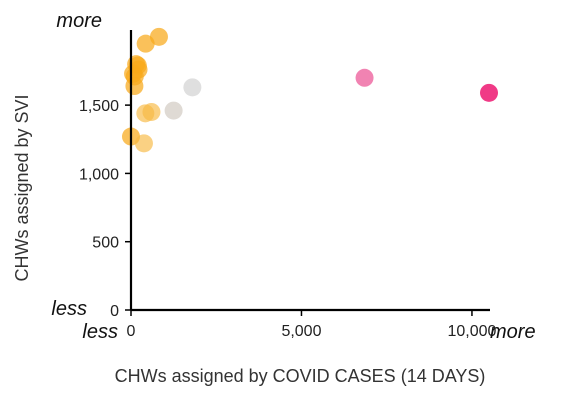 The height and width of the screenshot is (400, 586). I want to click on y-tick-label: 1,500, so click(99, 106).